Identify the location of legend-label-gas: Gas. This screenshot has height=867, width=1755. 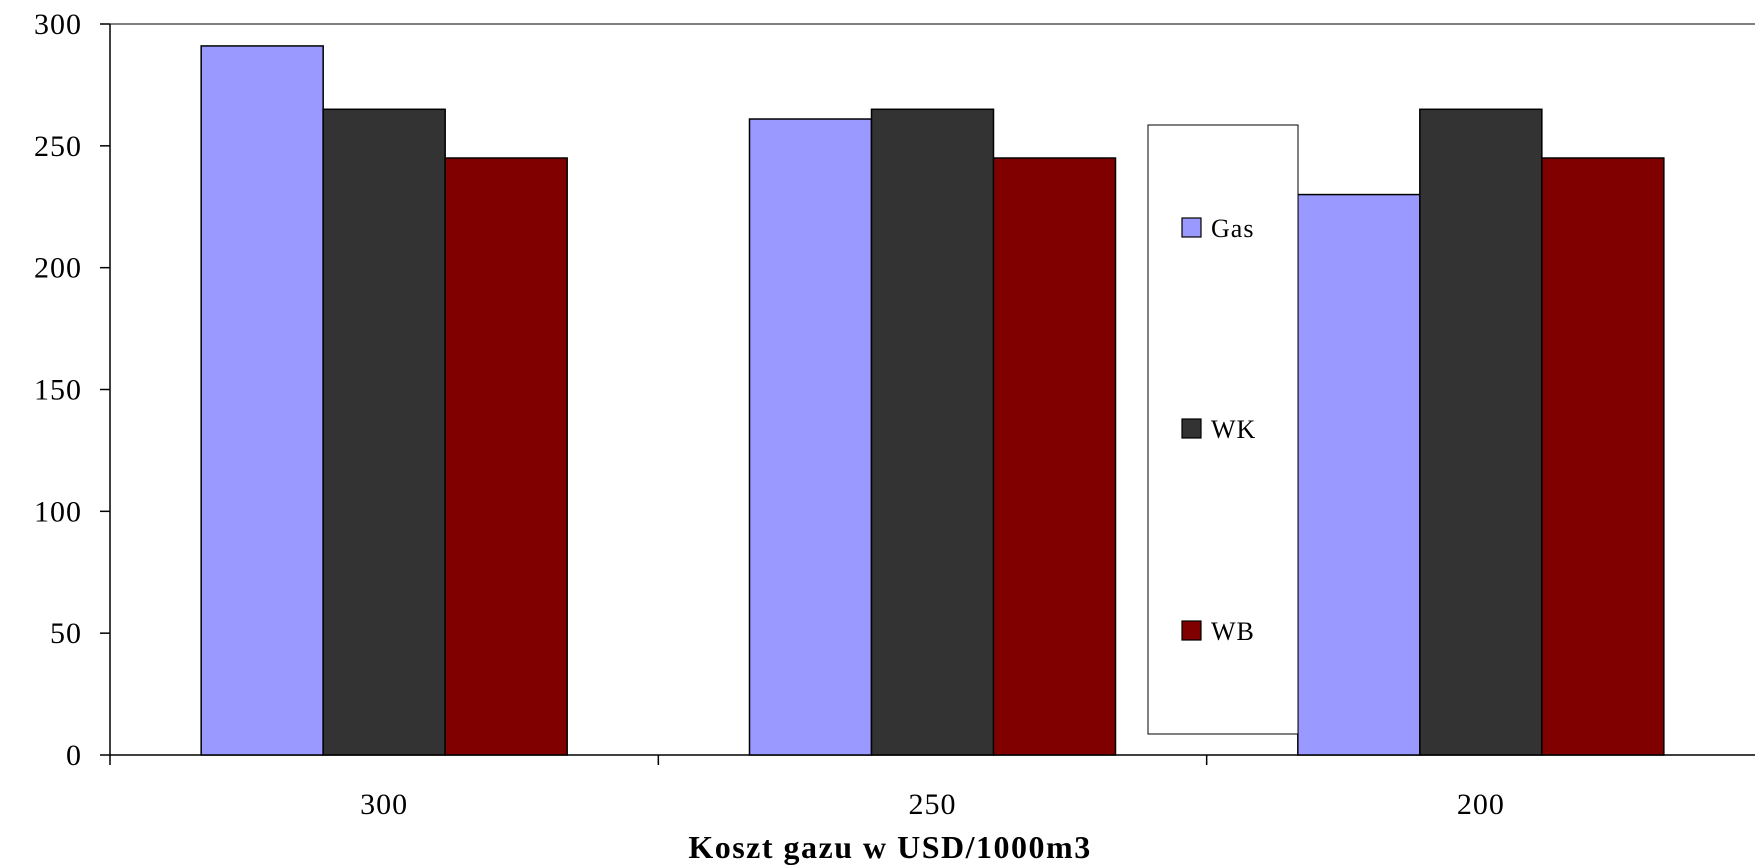
(1232, 228).